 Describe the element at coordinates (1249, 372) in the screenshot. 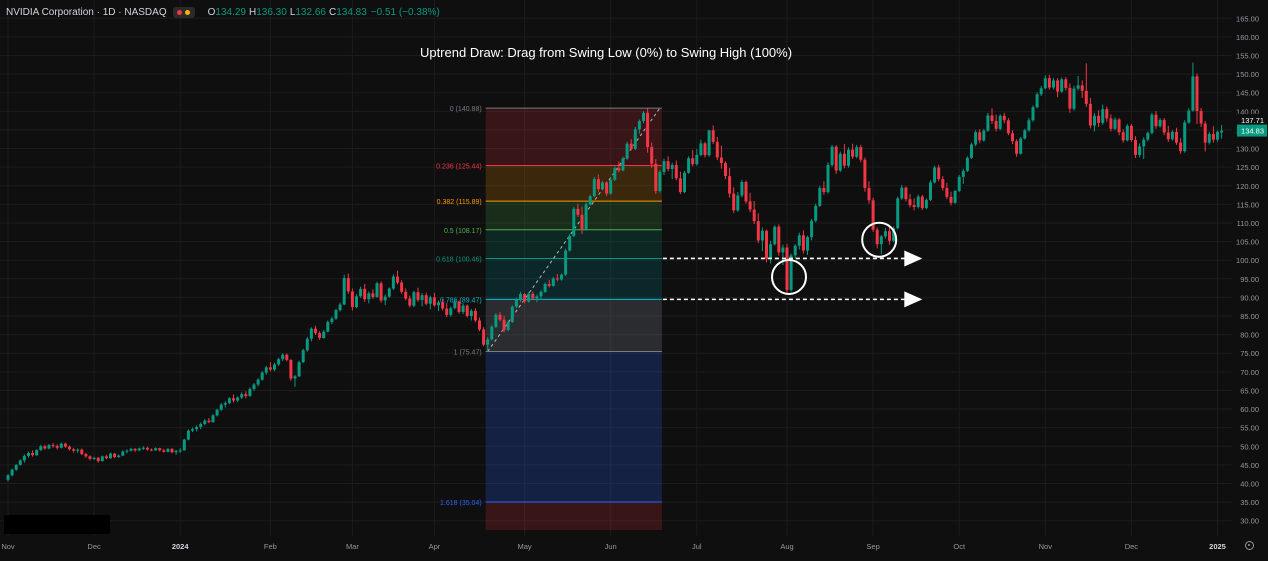

I see `y-axis-label: 70.00` at that location.